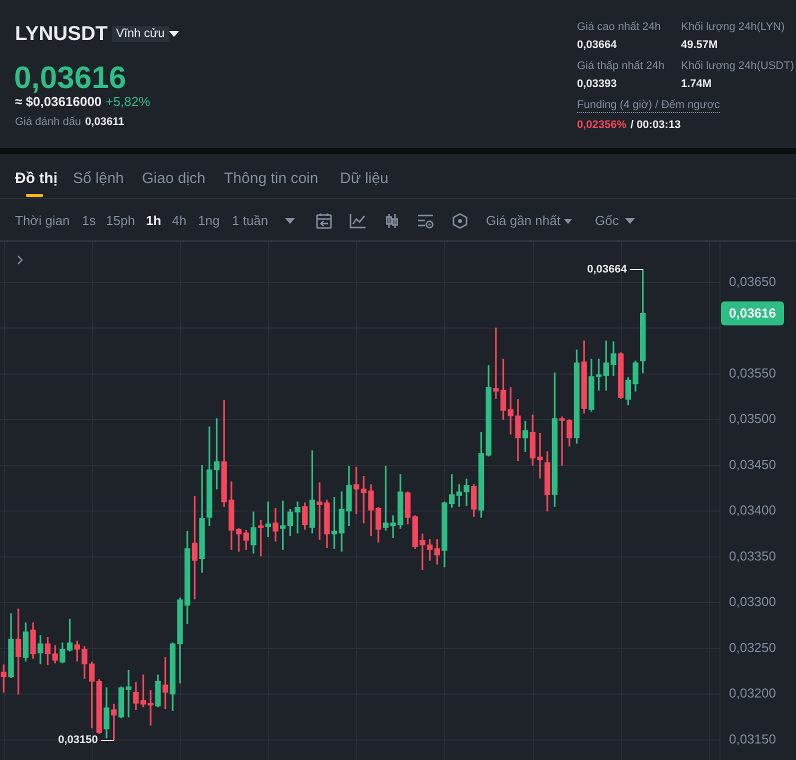 Image resolution: width=796 pixels, height=760 pixels. I want to click on text: 1.74M, so click(696, 84).